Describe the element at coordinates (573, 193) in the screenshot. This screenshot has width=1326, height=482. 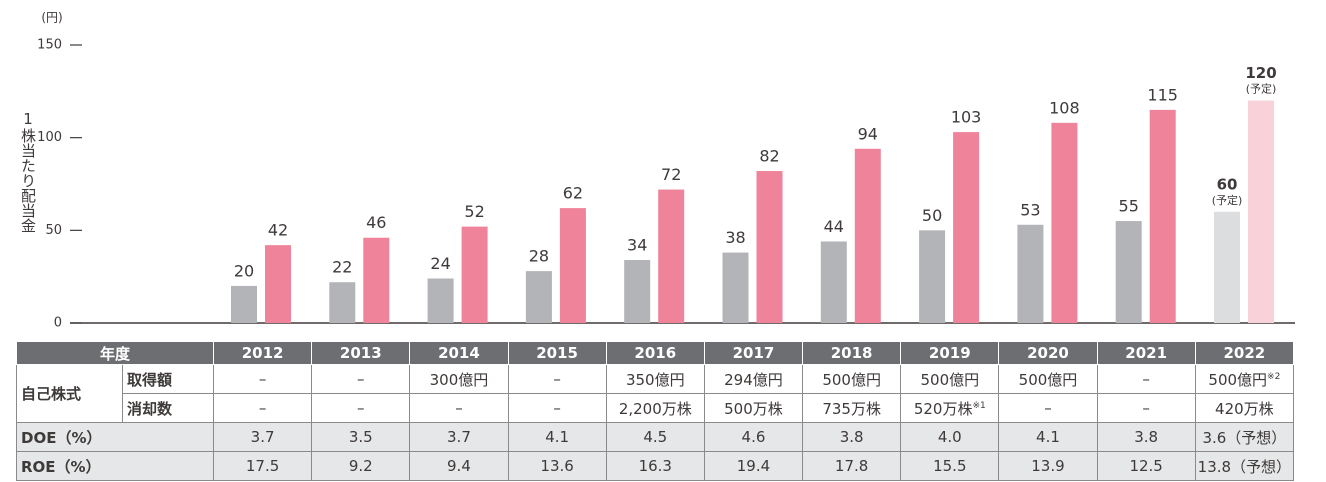
I see `value-label: 62` at that location.